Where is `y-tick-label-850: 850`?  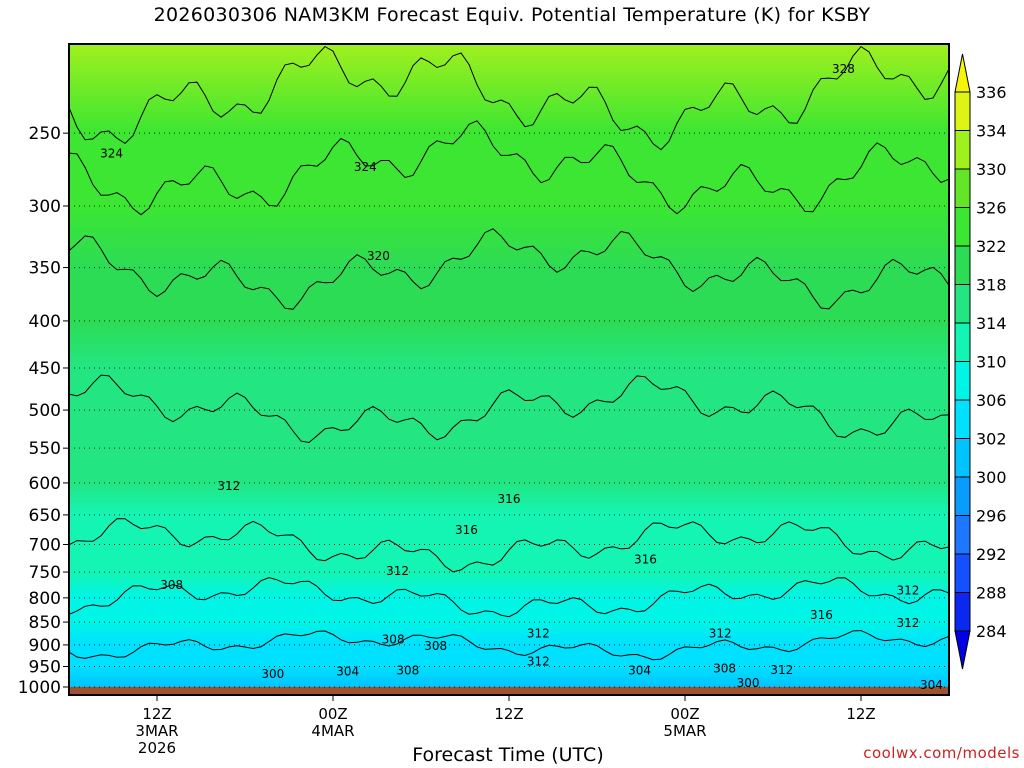
y-tick-label-850: 850 is located at coordinates (45, 623).